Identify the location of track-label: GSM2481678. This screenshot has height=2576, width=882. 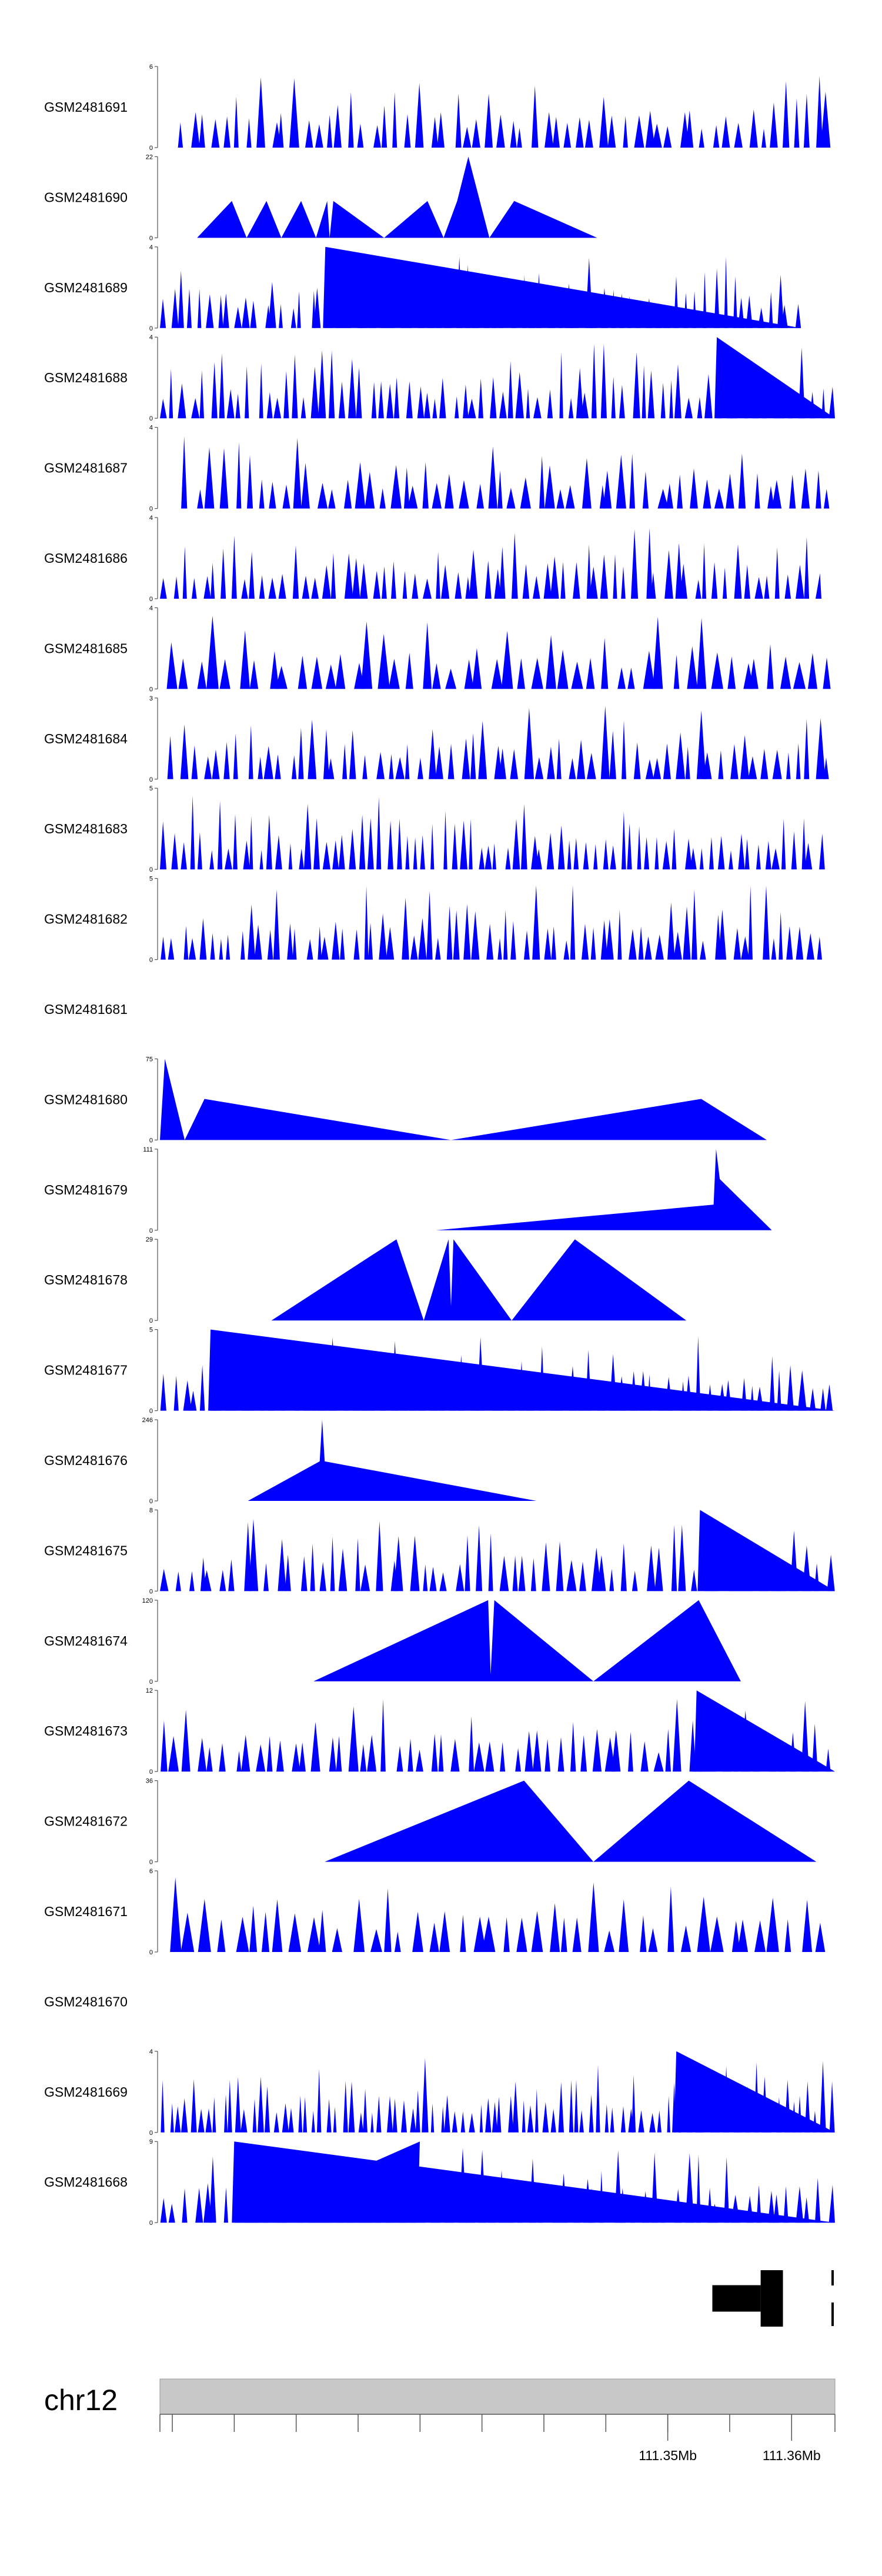
(86, 1279).